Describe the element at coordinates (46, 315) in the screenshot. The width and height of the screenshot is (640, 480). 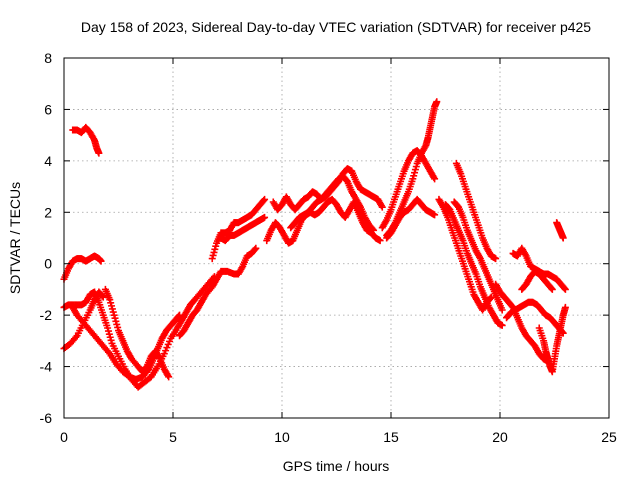
I see `y-tick-label: -2` at that location.